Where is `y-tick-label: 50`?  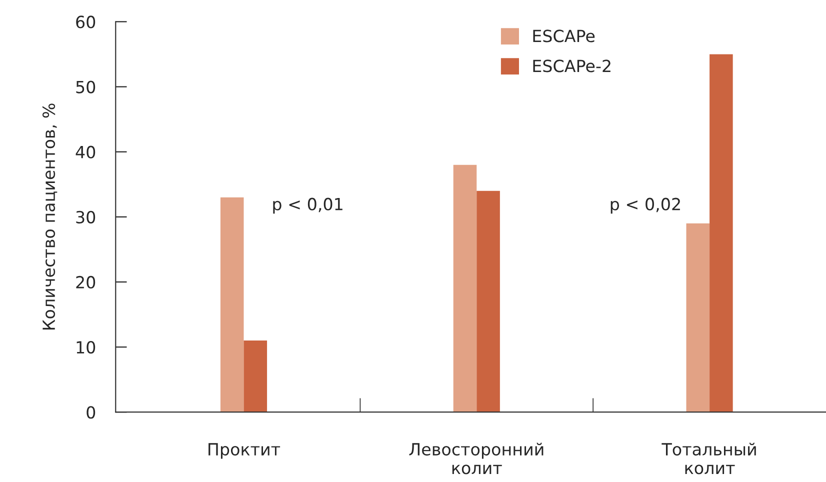 y-tick-label: 50 is located at coordinates (86, 87).